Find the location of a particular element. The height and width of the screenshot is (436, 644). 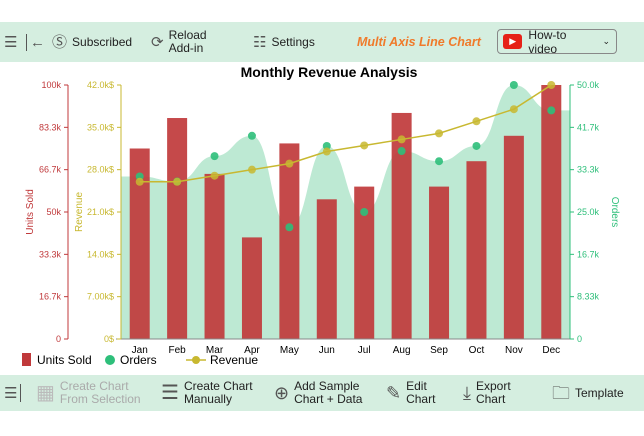

units-bar-Sep is located at coordinates (439, 262).